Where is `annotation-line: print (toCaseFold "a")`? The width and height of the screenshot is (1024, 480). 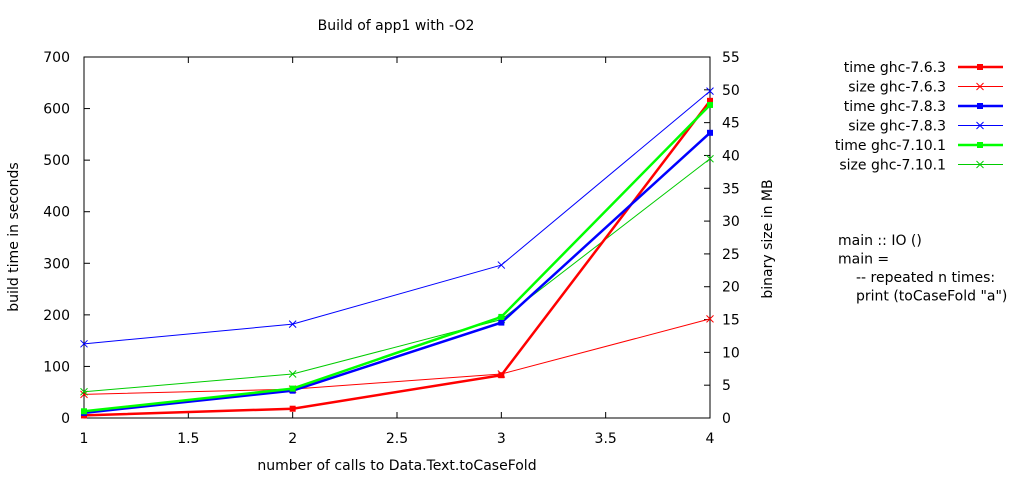 annotation-line: print (toCaseFold "a") is located at coordinates (931, 297).